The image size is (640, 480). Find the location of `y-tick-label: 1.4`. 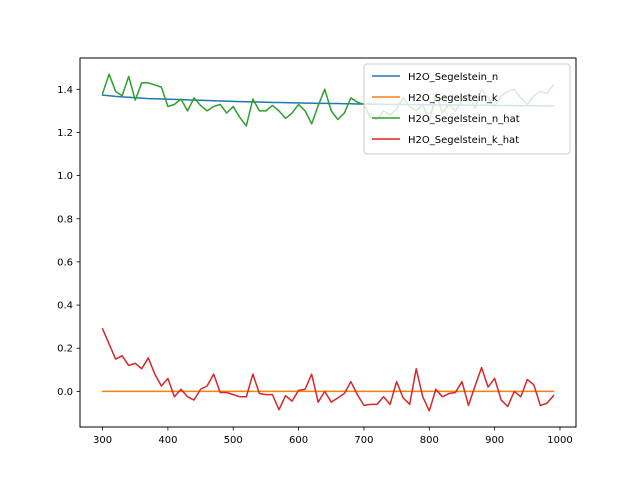

y-tick-label: 1.4 is located at coordinates (65, 90).